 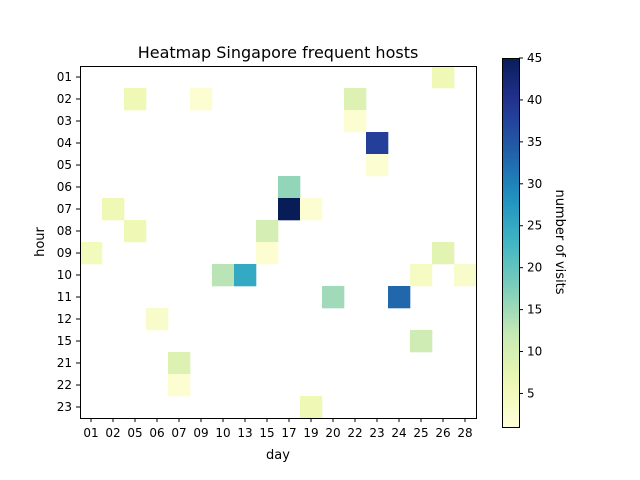 I want to click on x-tick-label: 02, so click(x=112, y=433).